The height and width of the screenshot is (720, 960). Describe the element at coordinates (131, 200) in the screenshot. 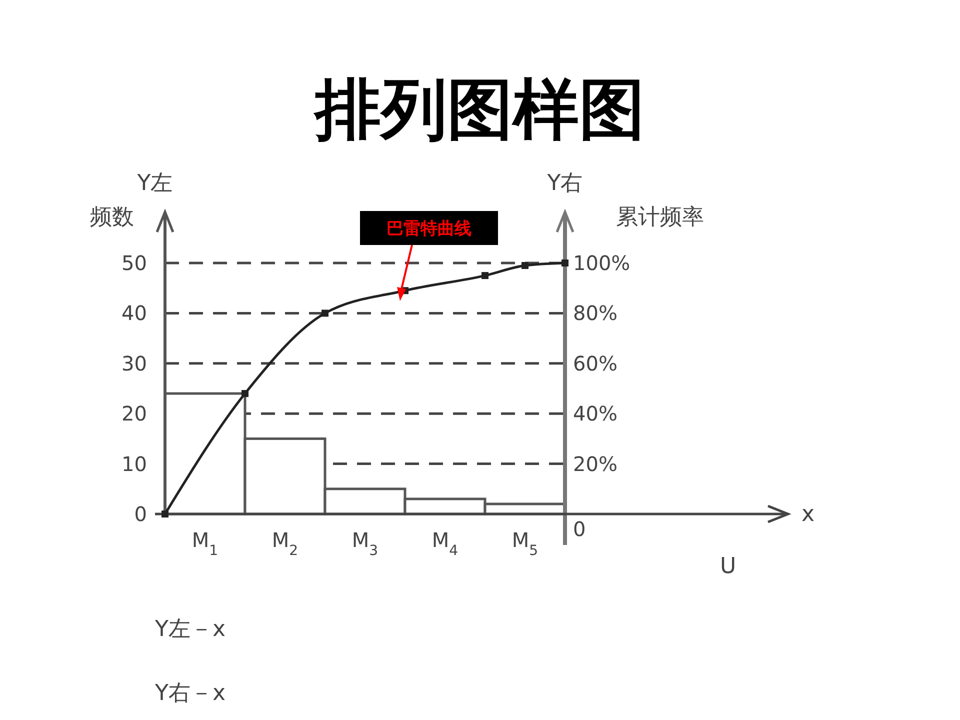

I see `y-axis-title: Y左频数` at that location.